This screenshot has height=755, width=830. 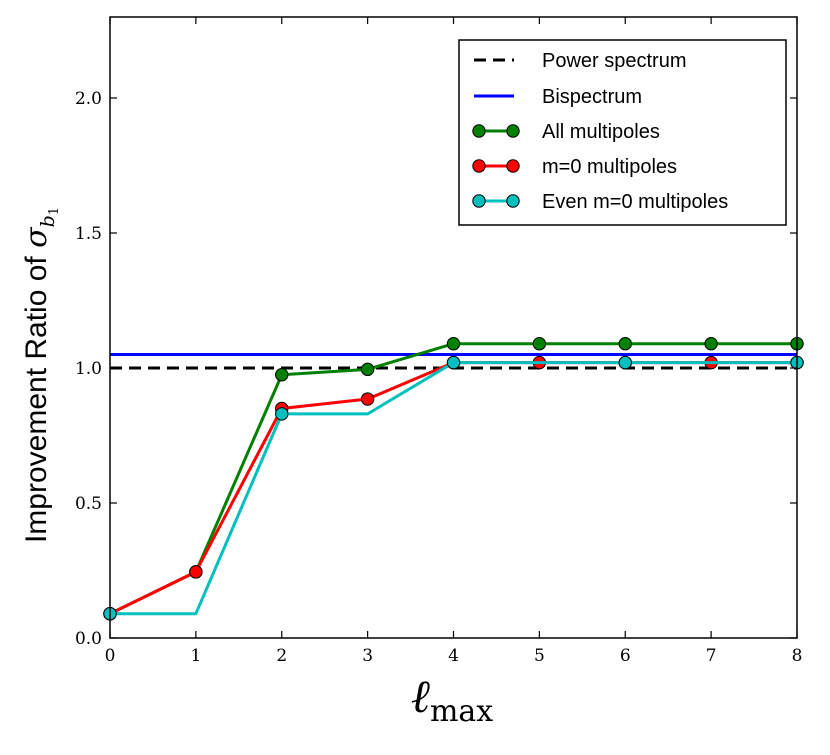 What do you see at coordinates (614, 61) in the screenshot?
I see `legend-label-power-spectrum: Power spectrum` at bounding box center [614, 61].